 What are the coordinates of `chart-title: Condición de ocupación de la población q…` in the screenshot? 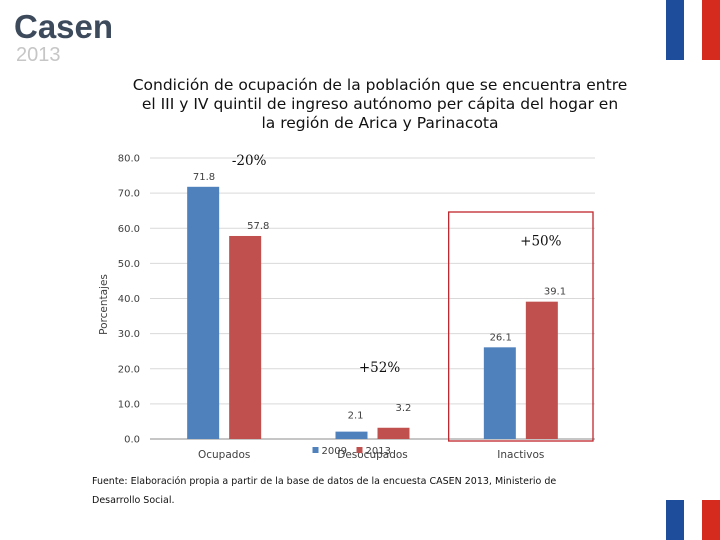 It's located at (380, 104).